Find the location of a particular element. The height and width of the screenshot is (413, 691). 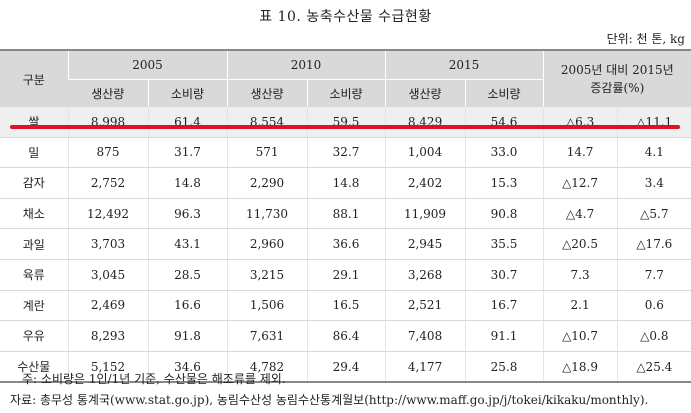

table-cell: 8,293 is located at coordinates (107, 336).